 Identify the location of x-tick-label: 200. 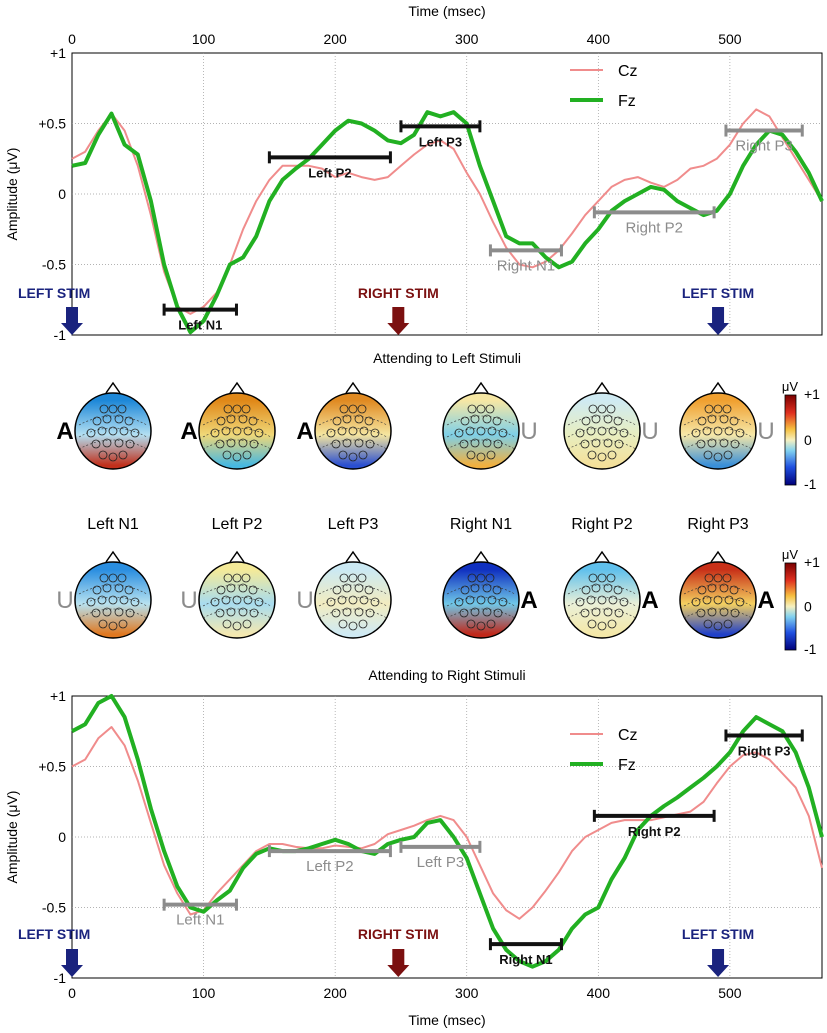
(335, 39).